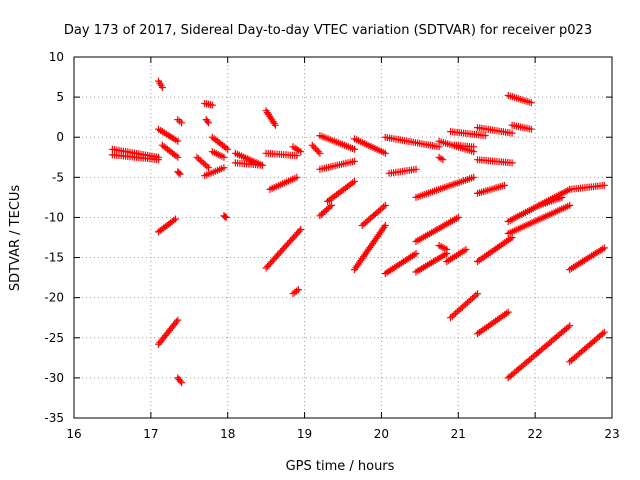 The image size is (640, 480). Describe the element at coordinates (54, 418) in the screenshot. I see `y-tick-label: -35` at that location.